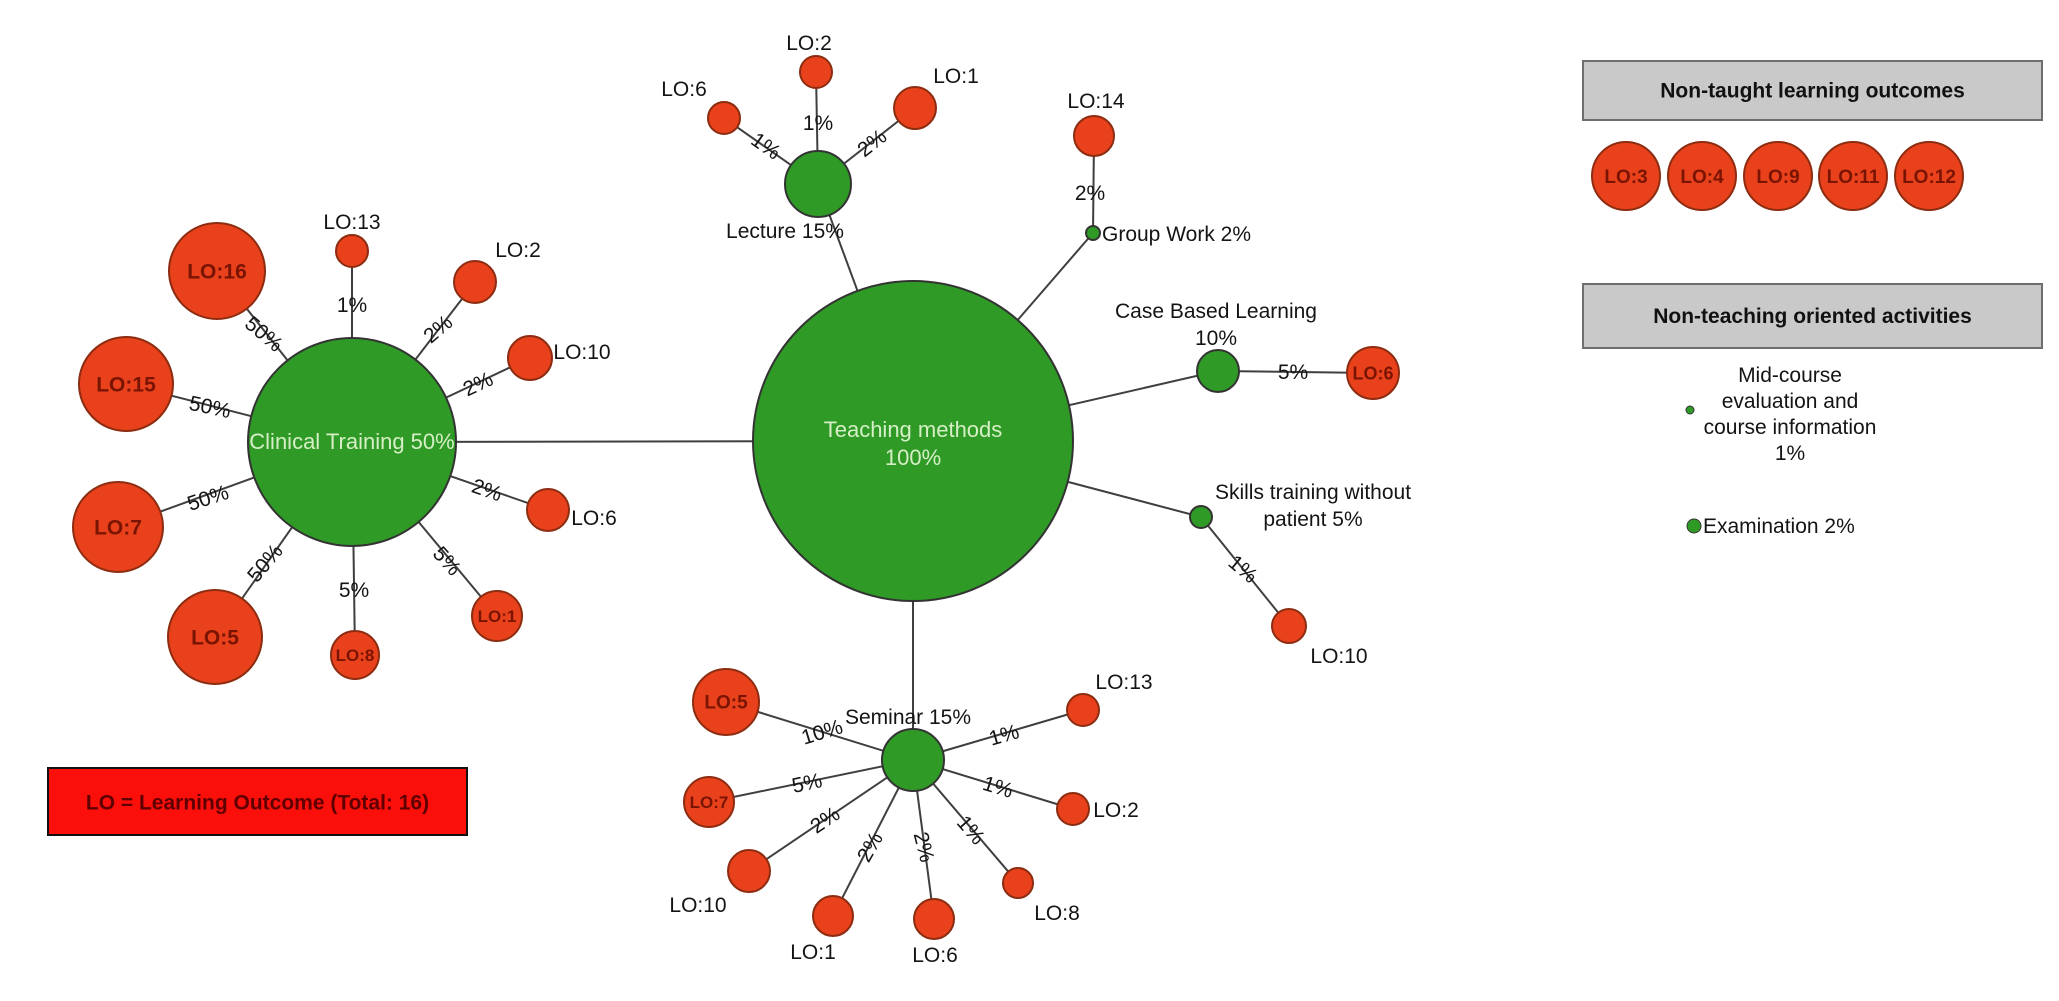 Image resolution: width=2059 pixels, height=1001 pixels. Describe the element at coordinates (1312, 519) in the screenshot. I see `method-label-skills-training: patient 5%` at that location.